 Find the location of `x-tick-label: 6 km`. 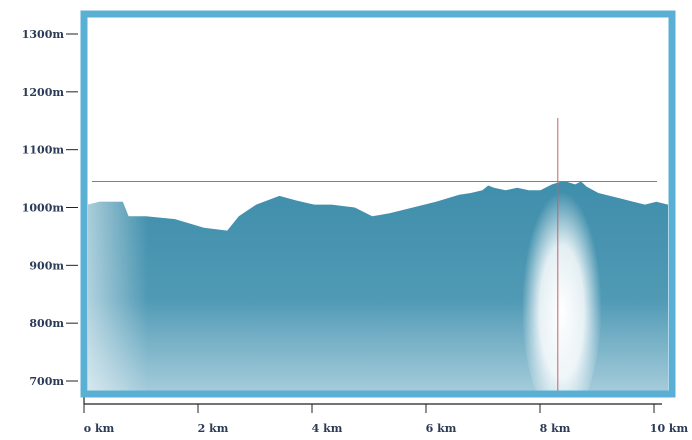

x-tick-label: 6 km is located at coordinates (441, 428).